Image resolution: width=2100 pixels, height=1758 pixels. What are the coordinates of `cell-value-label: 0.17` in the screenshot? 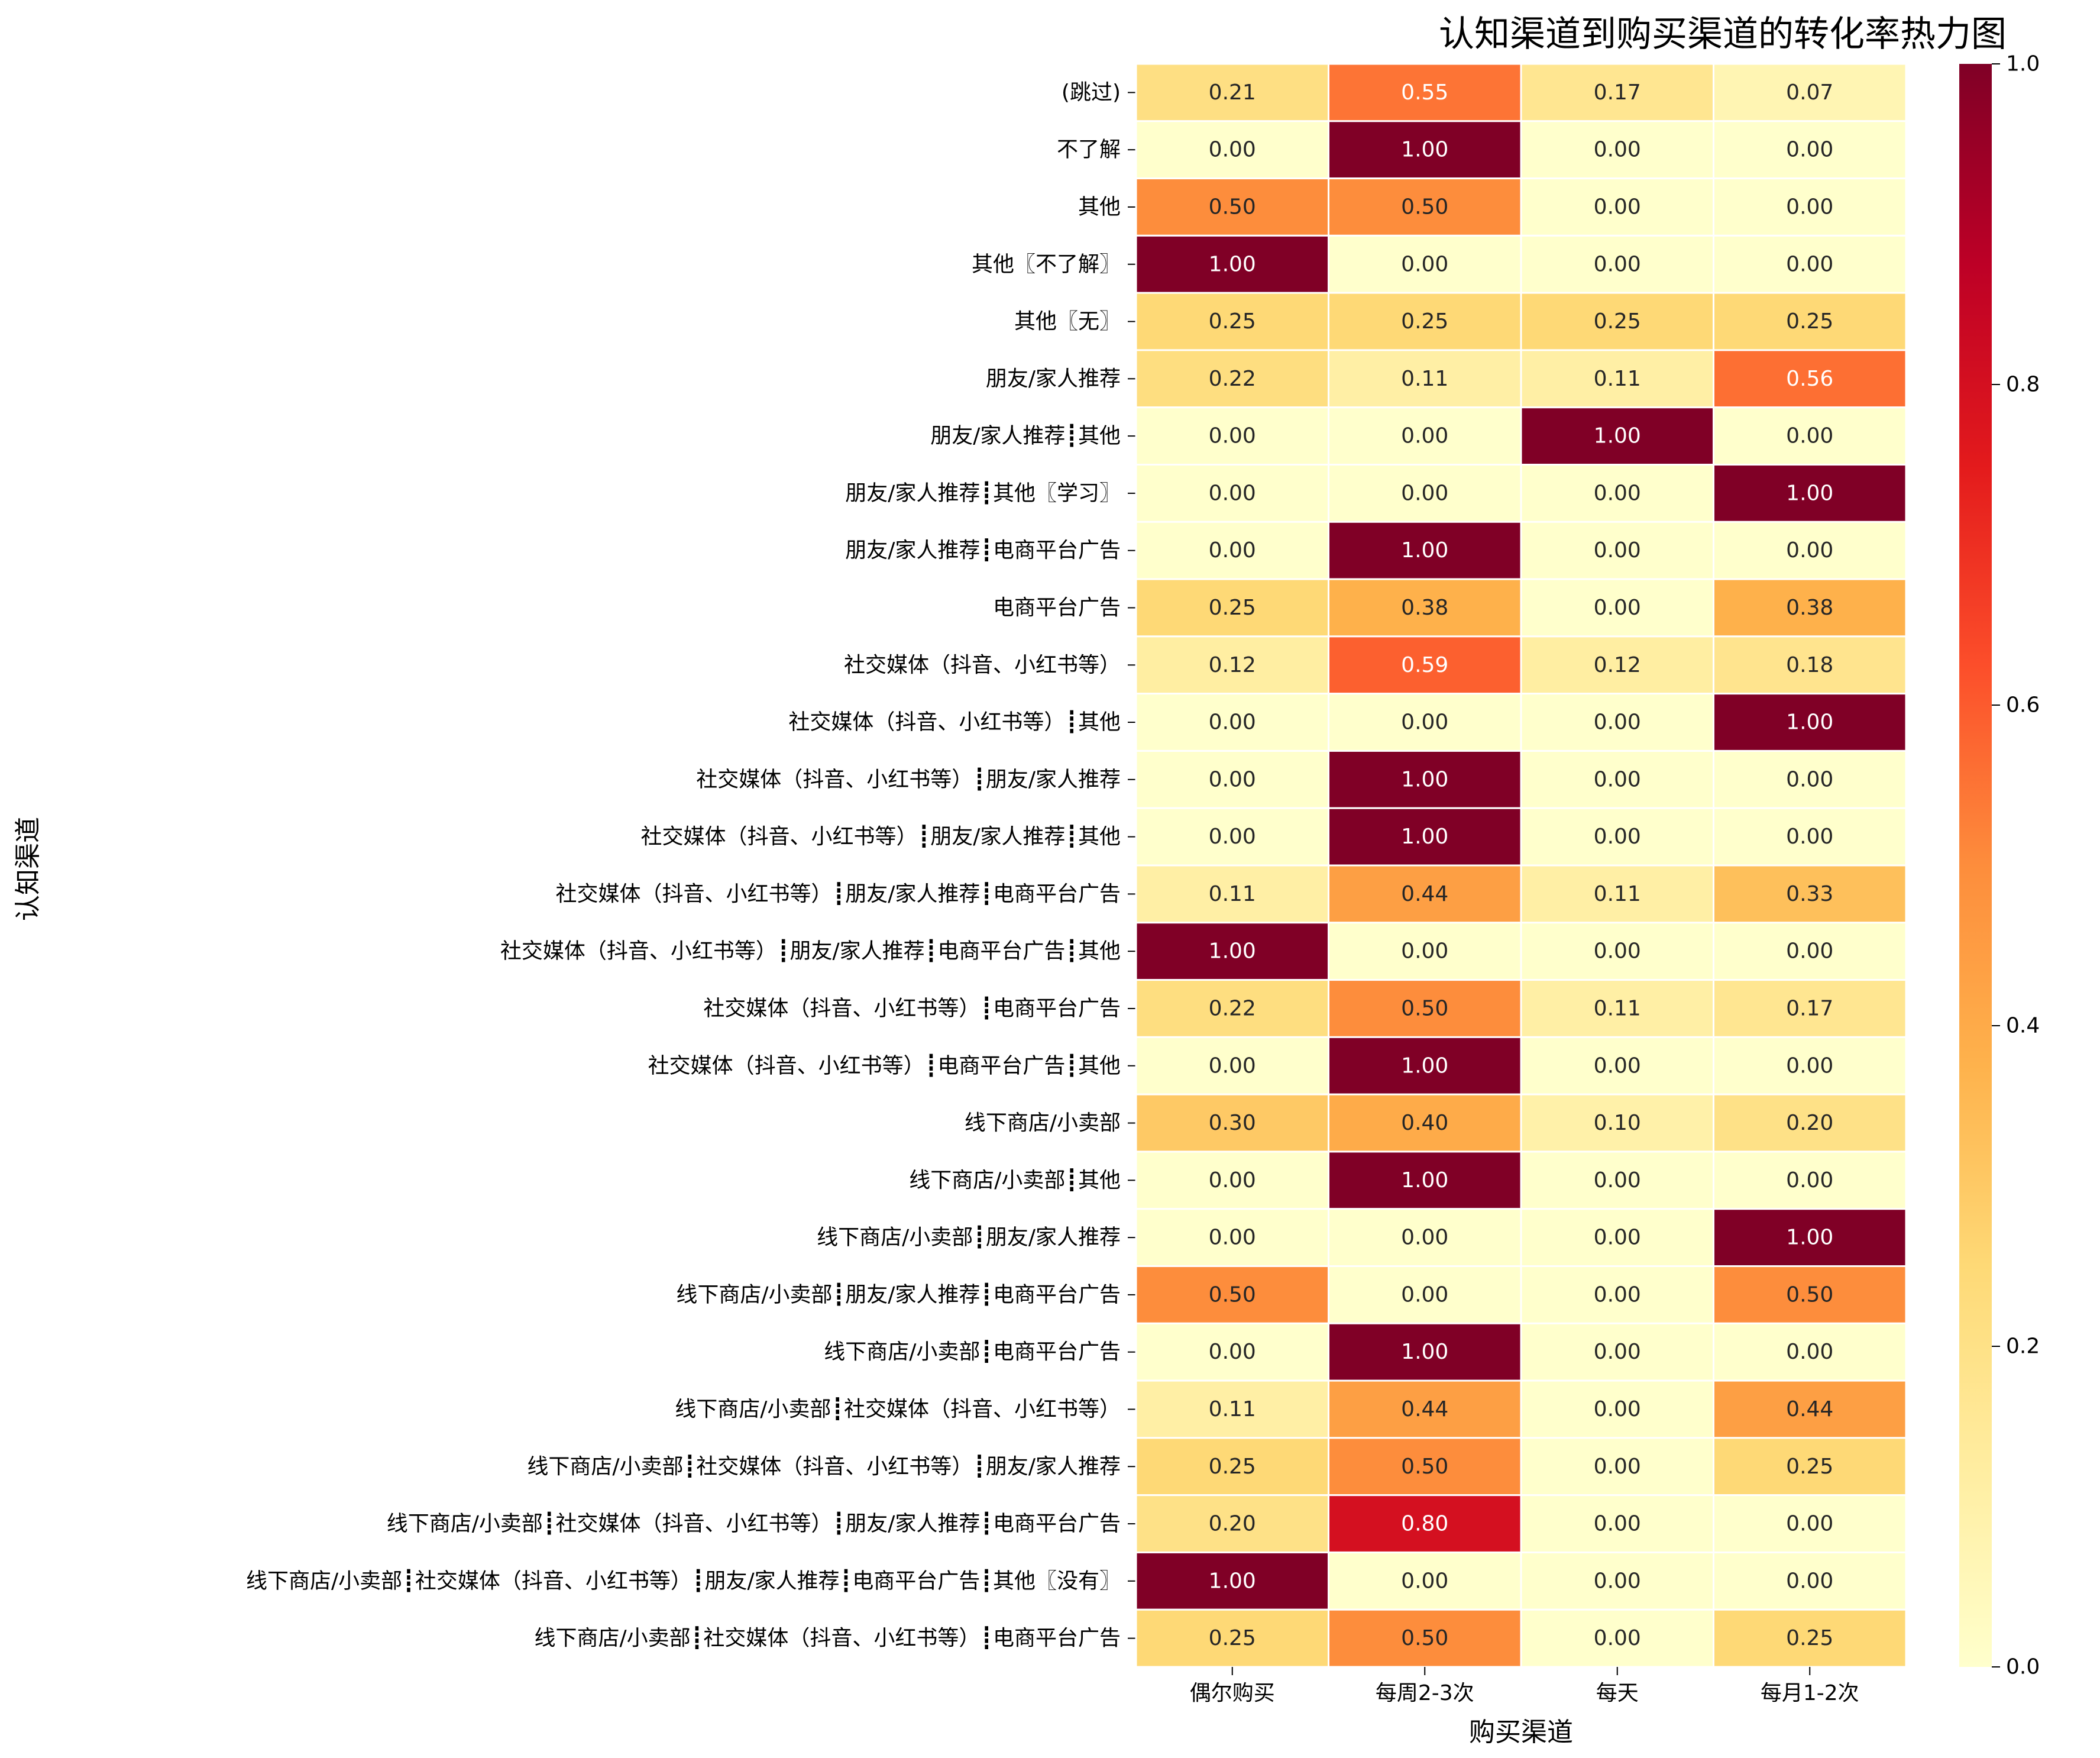 It's located at (1809, 1008).